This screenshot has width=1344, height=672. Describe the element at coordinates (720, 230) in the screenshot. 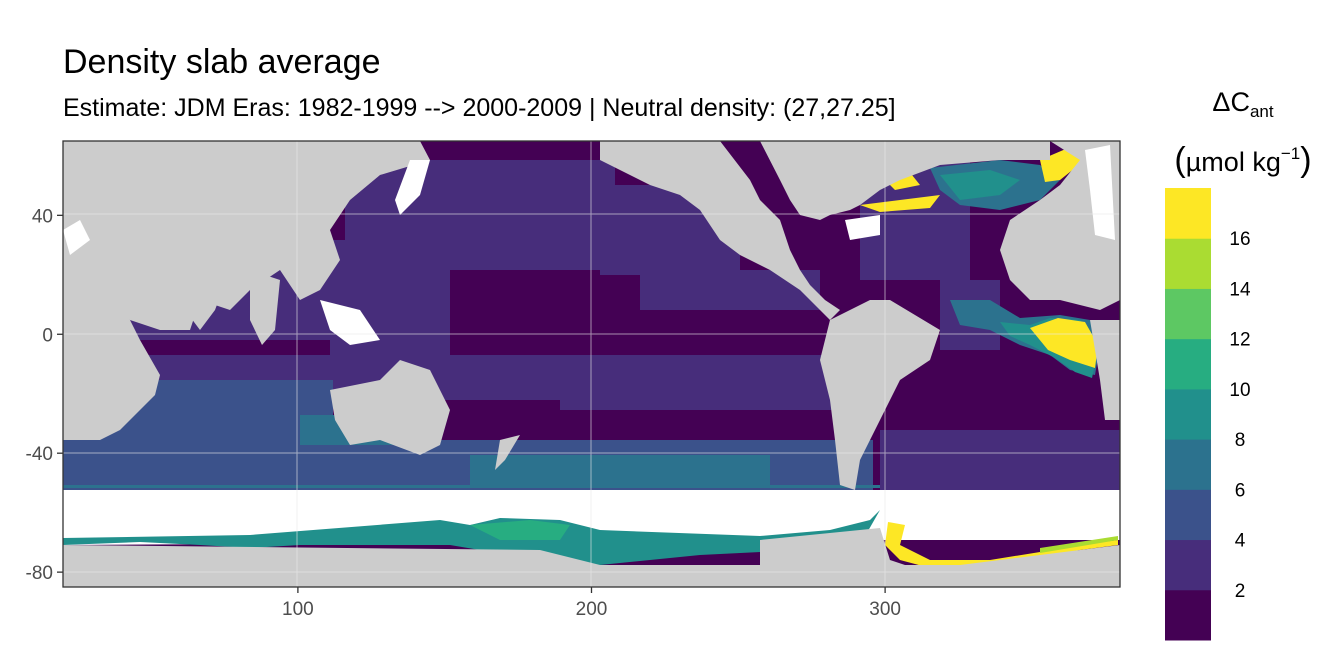

I see `land-north-america-west` at that location.